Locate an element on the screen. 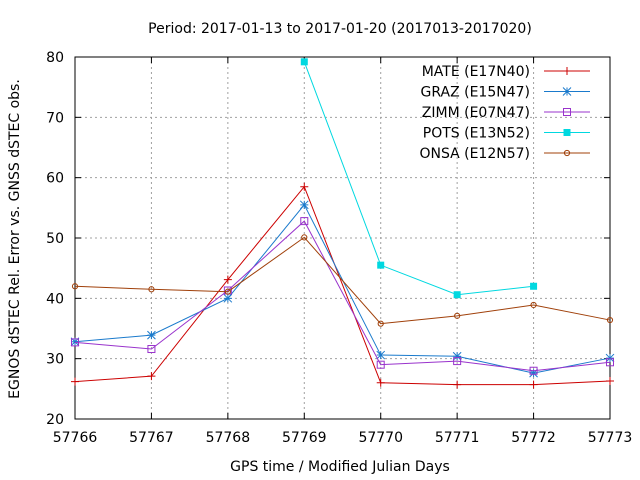 The height and width of the screenshot is (480, 640). y-tick-label: 30 is located at coordinates (55, 360).